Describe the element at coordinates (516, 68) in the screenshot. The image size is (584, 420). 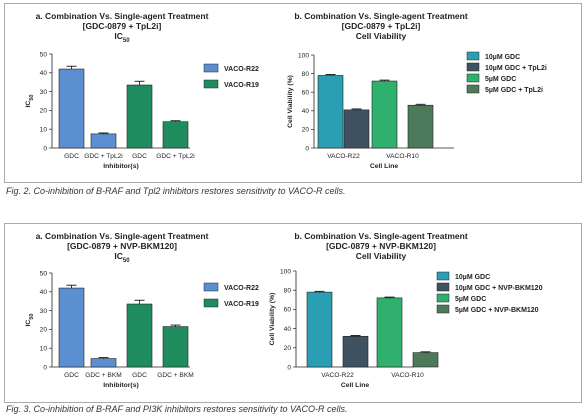
I see `legend-label: 10µM GDC + TpL2i` at that location.